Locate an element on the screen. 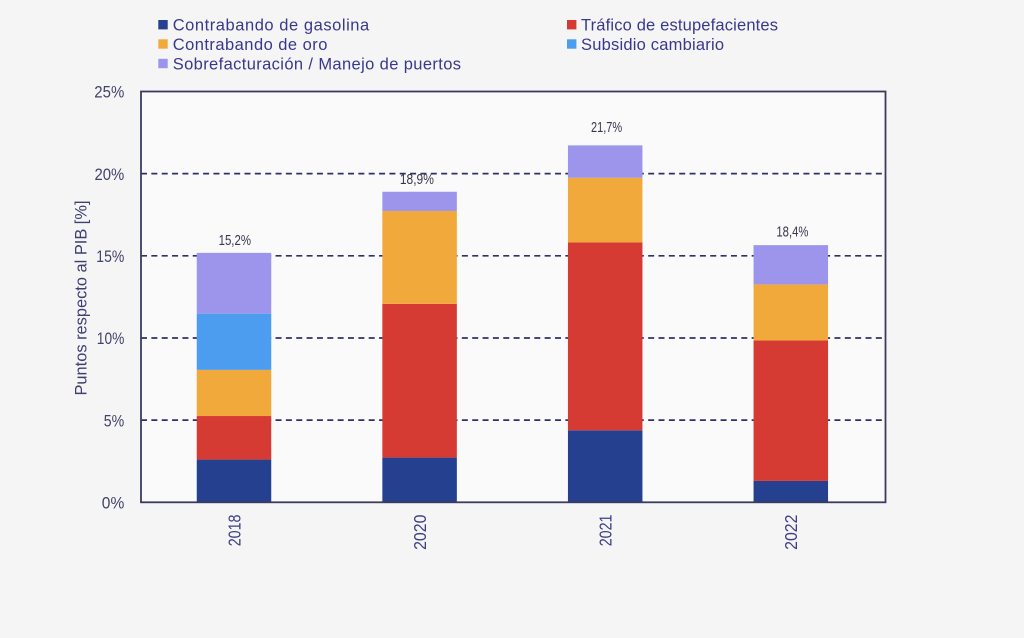 The image size is (1024, 638). svg-text:Sobrefacturación / Manejo de p: Sobrefacturación / Manejo de puertos is located at coordinates (317, 65).